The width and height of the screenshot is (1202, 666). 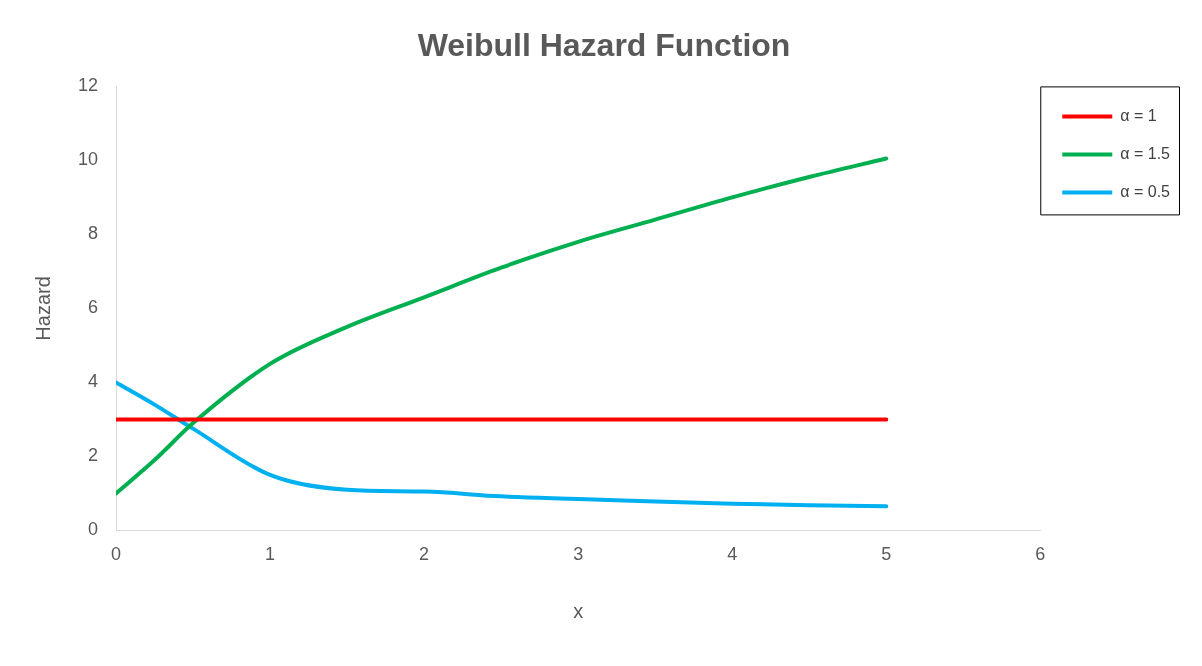 I want to click on x-tick-label: 4, so click(x=732, y=554).